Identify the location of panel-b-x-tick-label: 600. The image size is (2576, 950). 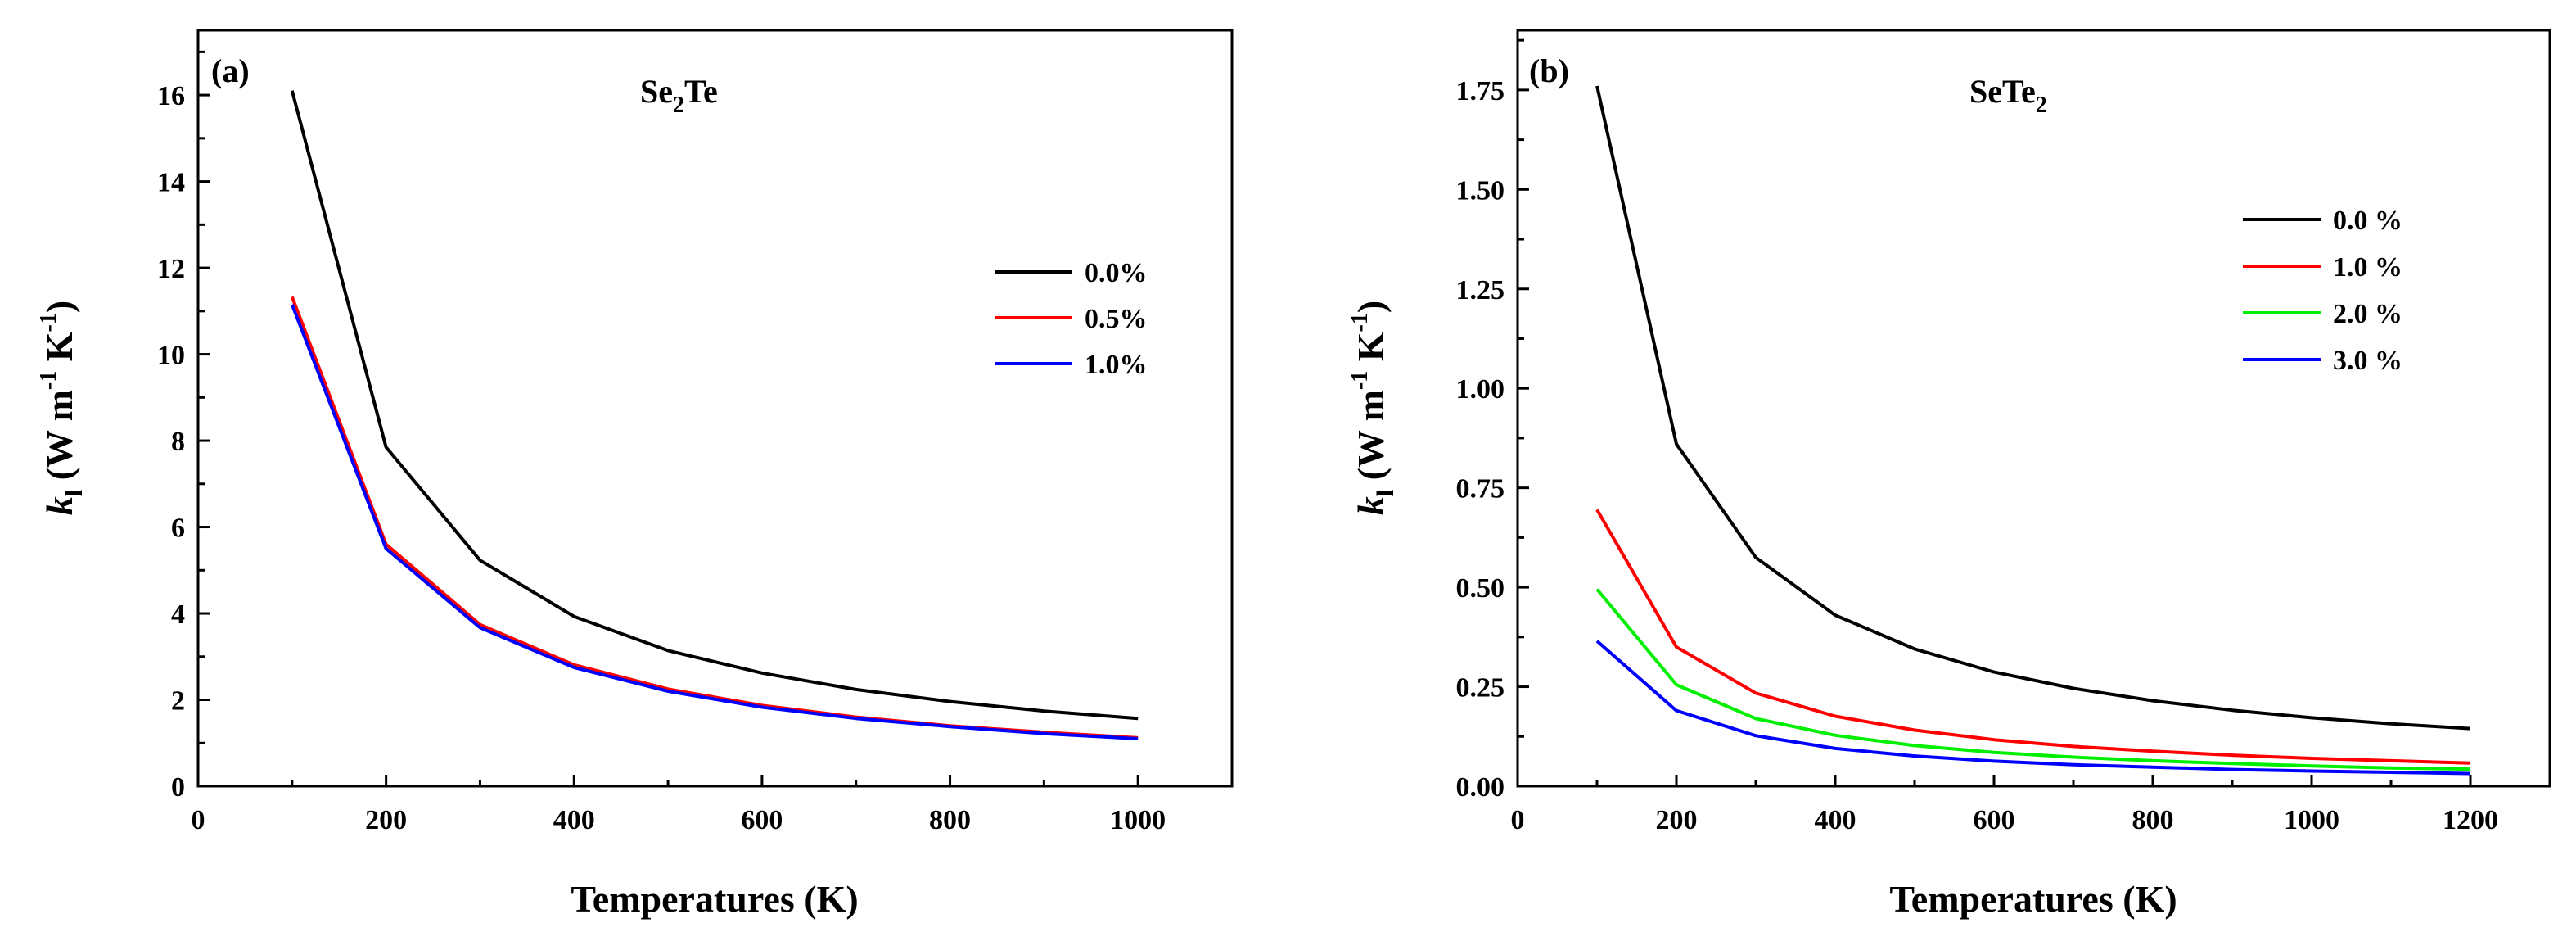
(1994, 820).